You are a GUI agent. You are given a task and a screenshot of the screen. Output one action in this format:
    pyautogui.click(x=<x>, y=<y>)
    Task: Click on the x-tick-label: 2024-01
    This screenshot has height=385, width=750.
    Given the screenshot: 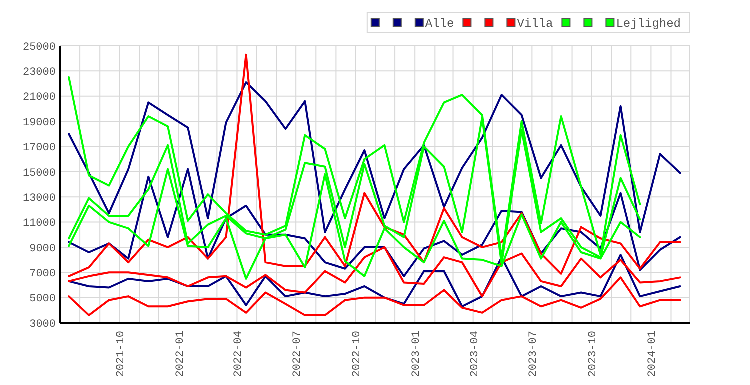 What is the action you would take?
    pyautogui.click(x=653, y=354)
    